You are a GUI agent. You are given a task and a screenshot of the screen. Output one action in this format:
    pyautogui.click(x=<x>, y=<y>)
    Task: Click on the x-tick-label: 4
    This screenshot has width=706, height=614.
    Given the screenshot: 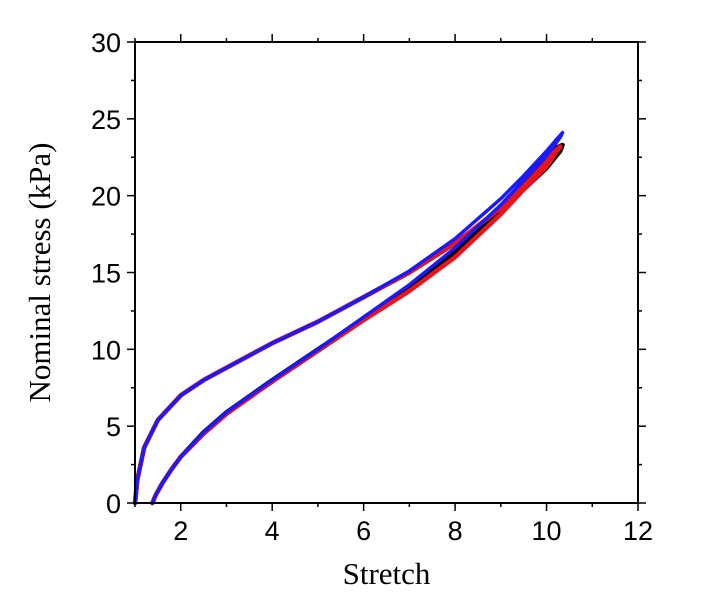 What is the action you would take?
    pyautogui.click(x=272, y=531)
    